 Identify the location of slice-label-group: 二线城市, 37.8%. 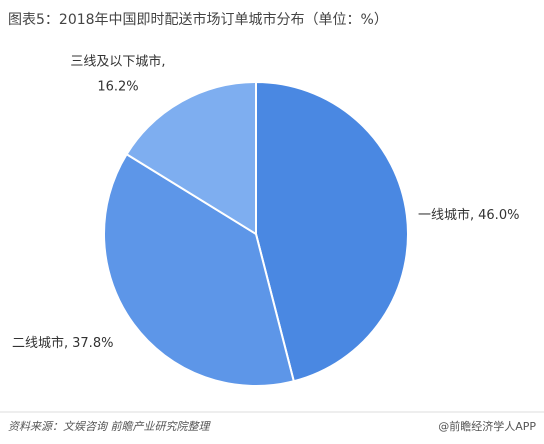
(62, 343).